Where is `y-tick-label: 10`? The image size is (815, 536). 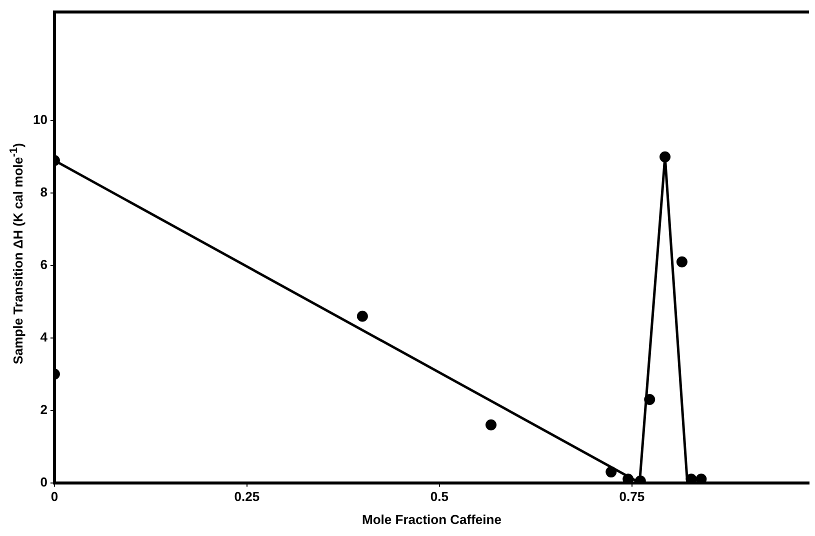
y-tick-label: 10 is located at coordinates (40, 120).